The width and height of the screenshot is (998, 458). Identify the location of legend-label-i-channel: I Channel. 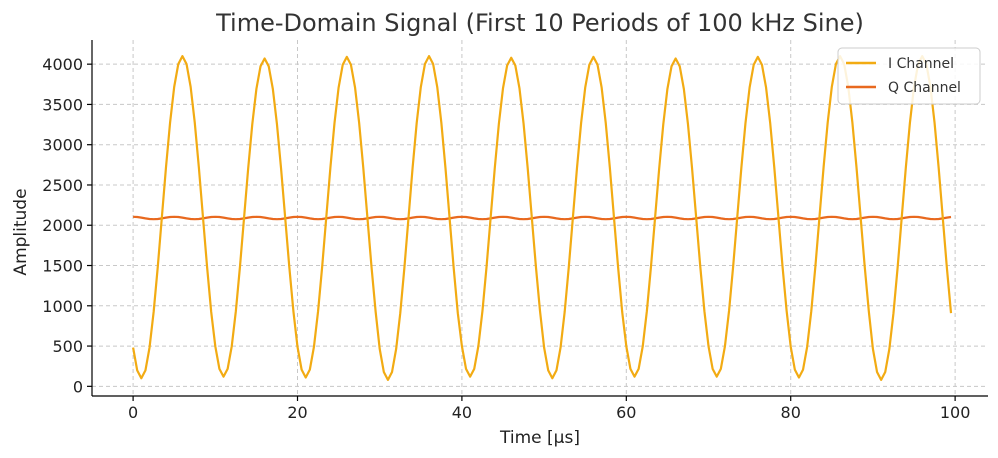
(921, 64).